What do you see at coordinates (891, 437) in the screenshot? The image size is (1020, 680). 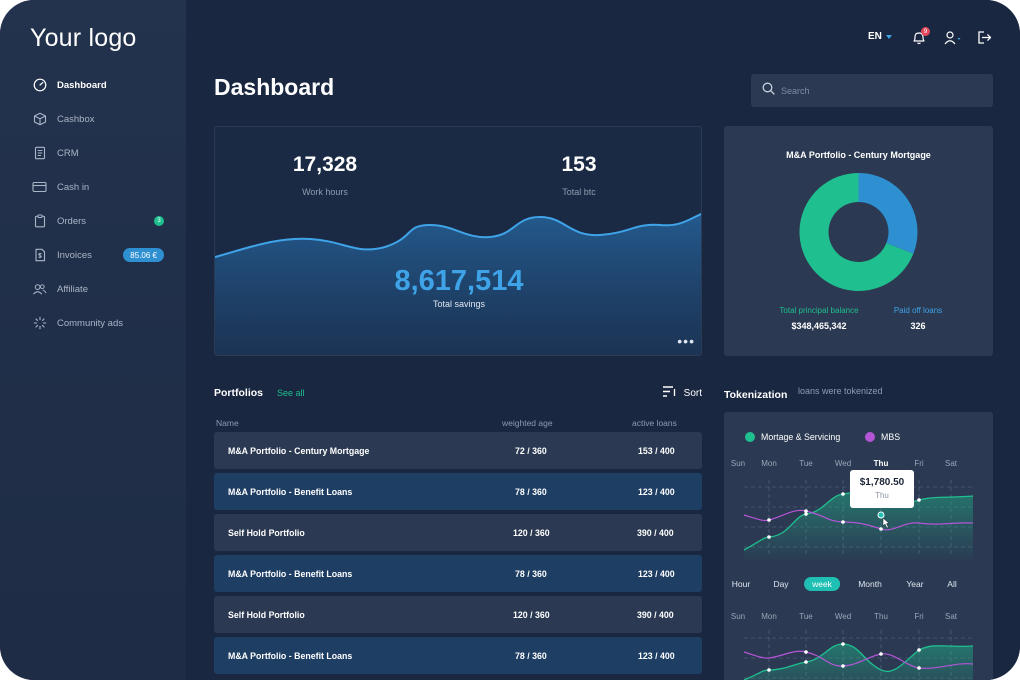 I see `legend-label: MBS` at bounding box center [891, 437].